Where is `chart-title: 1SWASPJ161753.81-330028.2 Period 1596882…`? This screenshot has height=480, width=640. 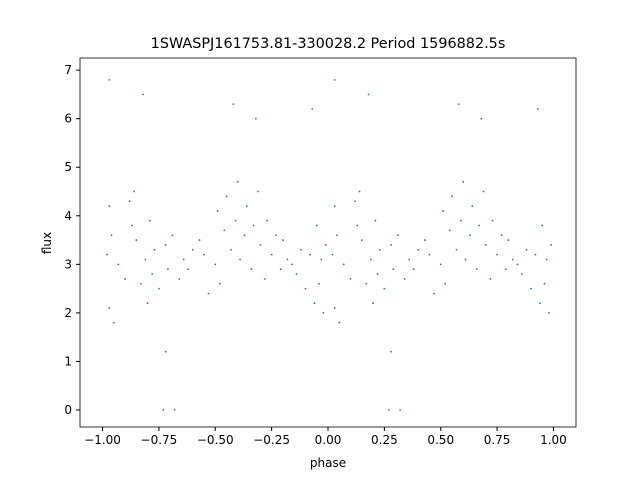 chart-title: 1SWASPJ161753.81-330028.2 Period 1596882… is located at coordinates (328, 44).